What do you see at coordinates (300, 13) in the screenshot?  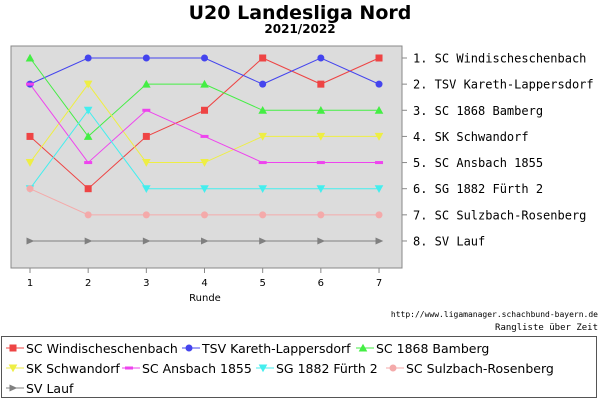 I see `chart-title: U20 Landesliga Nord` at bounding box center [300, 13].